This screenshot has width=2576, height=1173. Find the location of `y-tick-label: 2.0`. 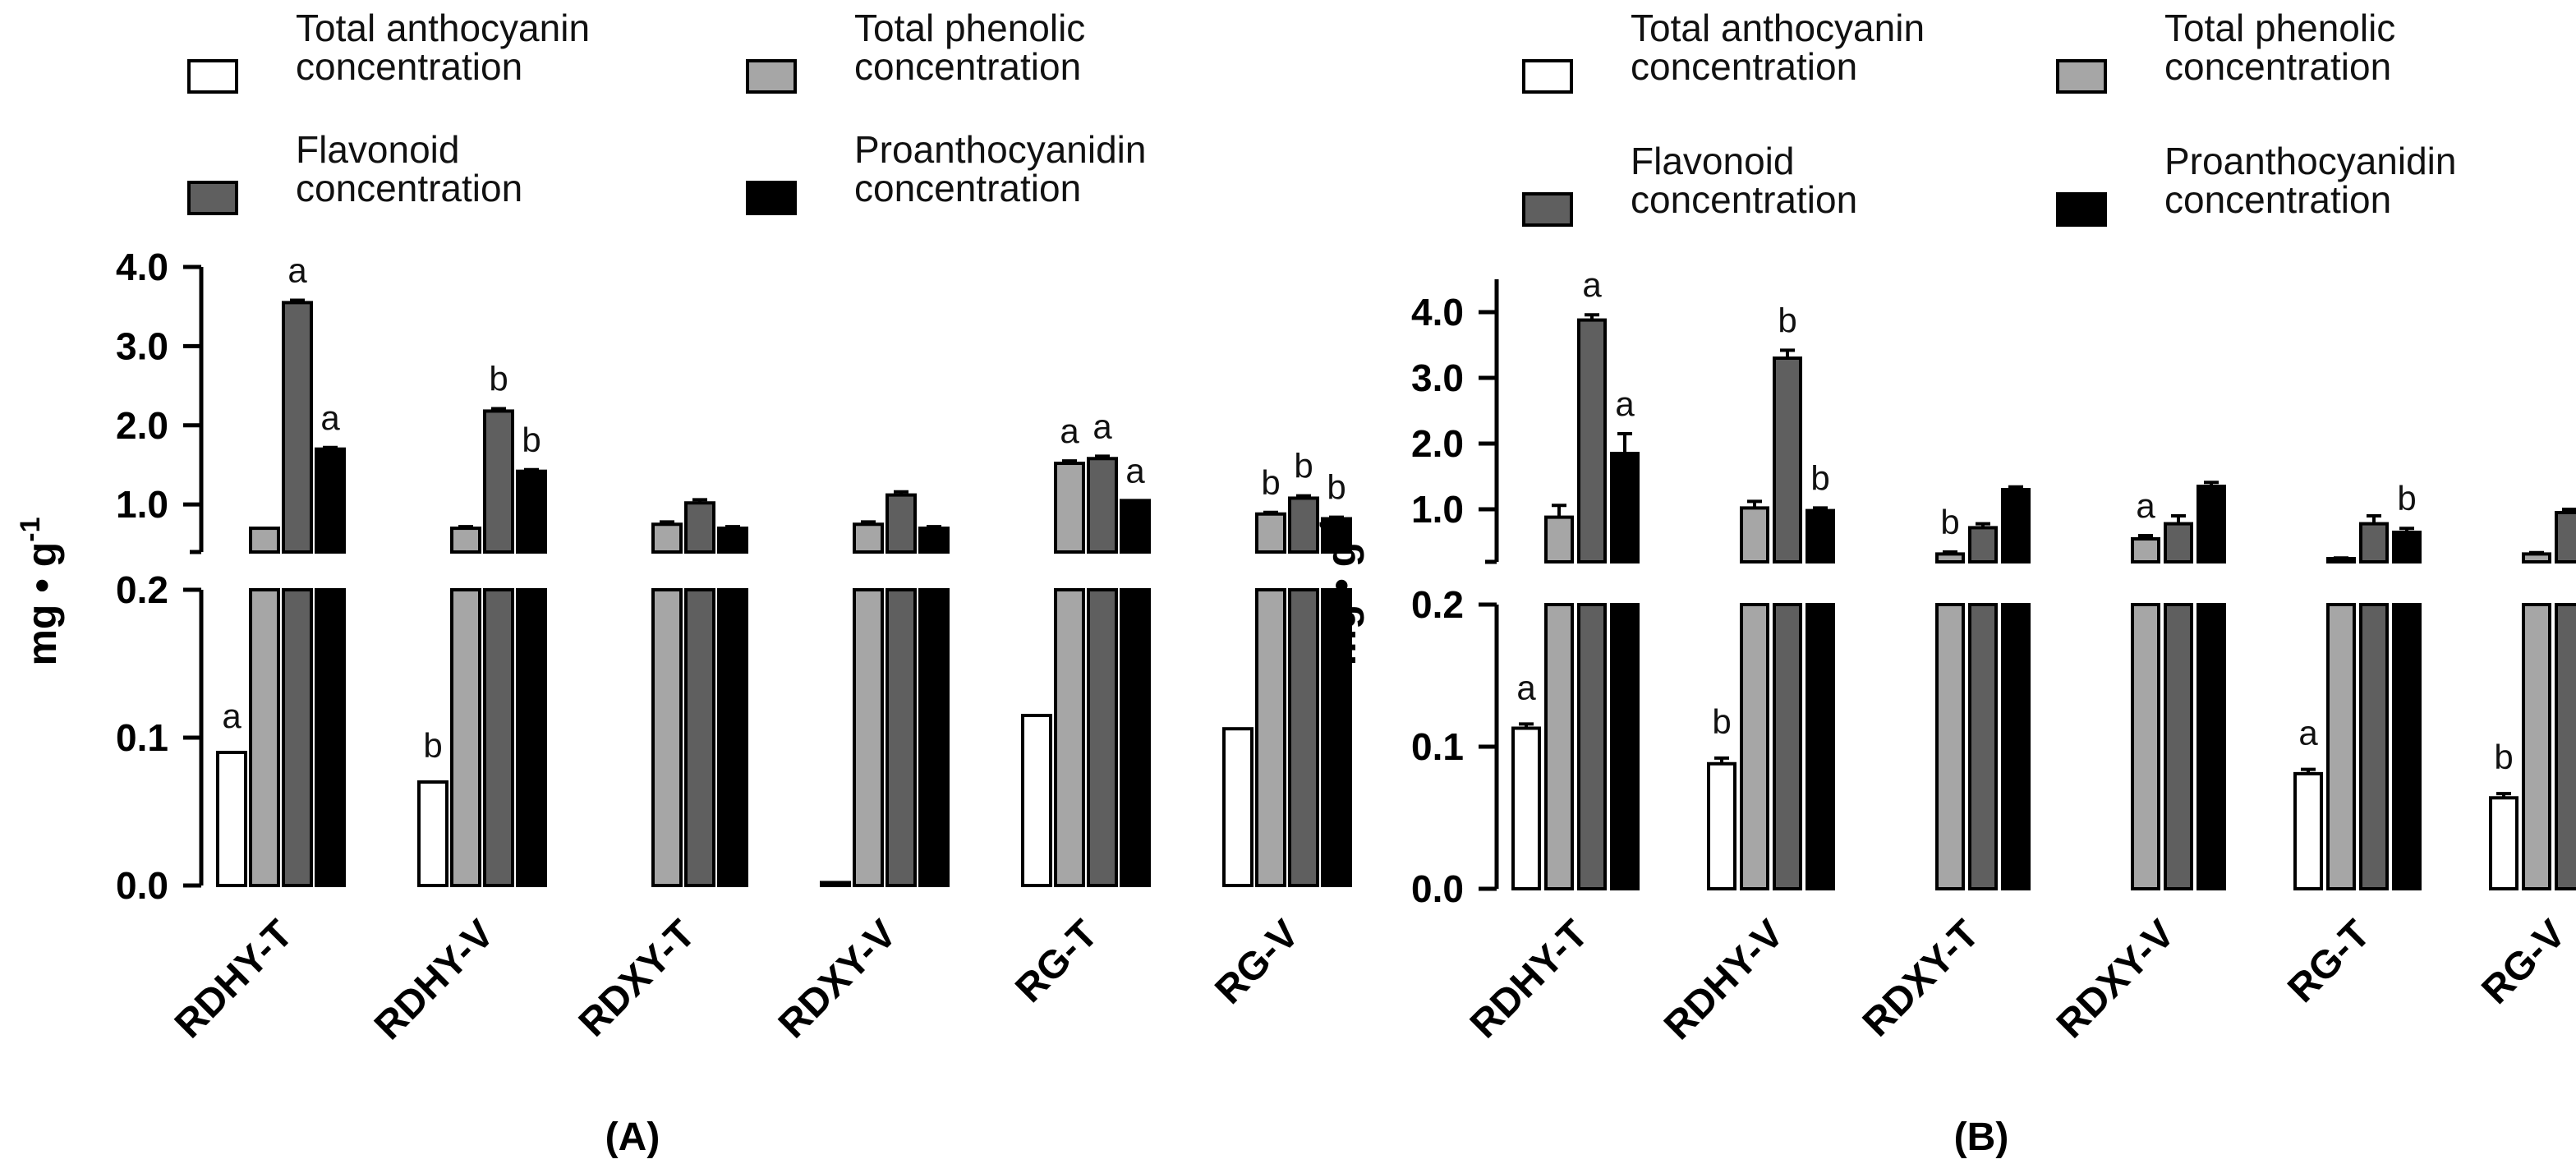

y-tick-label: 2.0 is located at coordinates (142, 425).